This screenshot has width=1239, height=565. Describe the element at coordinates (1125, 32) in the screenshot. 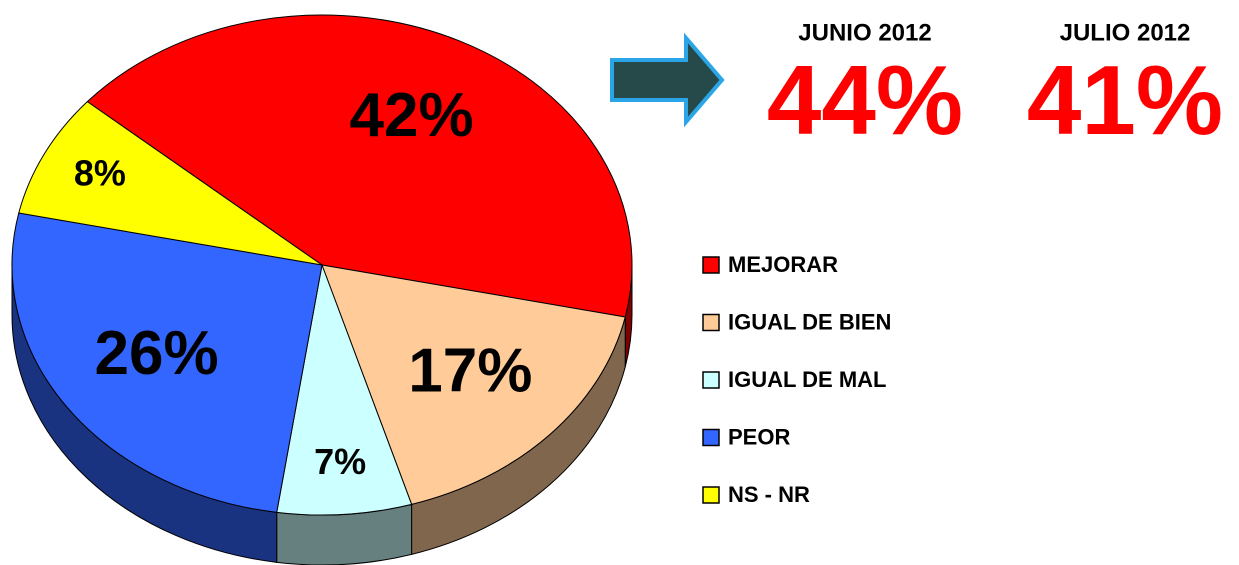

I see `comparison-period: JULIO 2012` at that location.